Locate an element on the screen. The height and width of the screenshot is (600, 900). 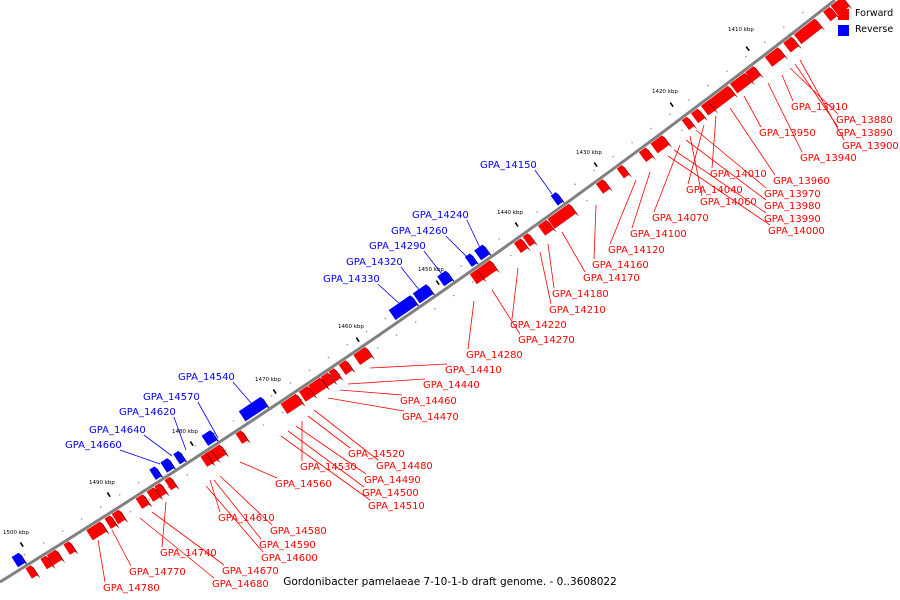
forward-gene-label: GPA_13880 is located at coordinates (864, 120).